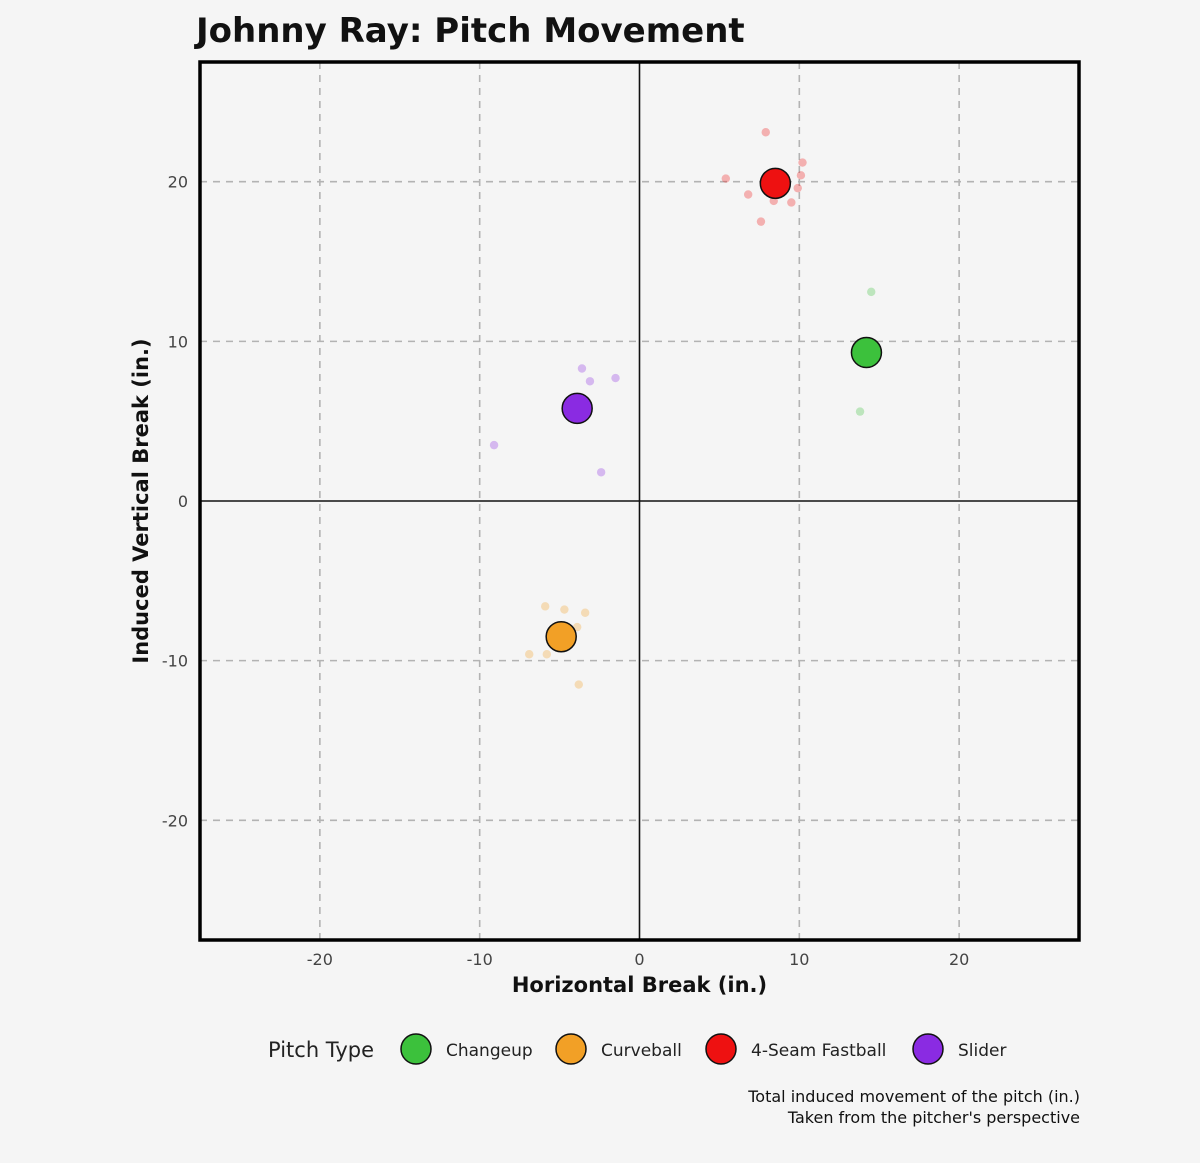 This screenshot has height=1163, width=1200. Describe the element at coordinates (714, 410) in the screenshot. I see `pitch-means` at that location.